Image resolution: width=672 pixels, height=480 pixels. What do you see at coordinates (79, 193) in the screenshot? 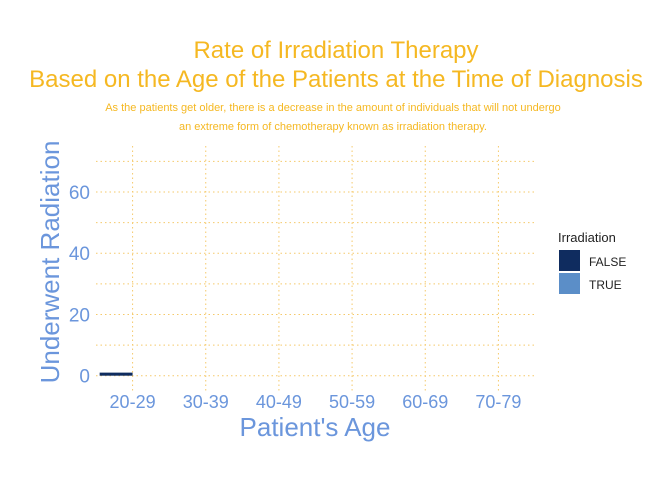
I see `y-tick-label: 60` at bounding box center [79, 193].